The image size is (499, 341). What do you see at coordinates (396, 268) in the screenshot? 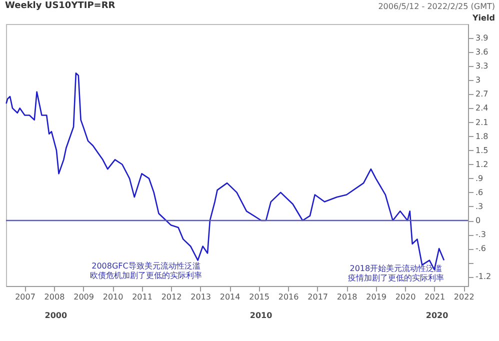
I see `annotation: 2018开始美元流动性泛滥` at bounding box center [396, 268].